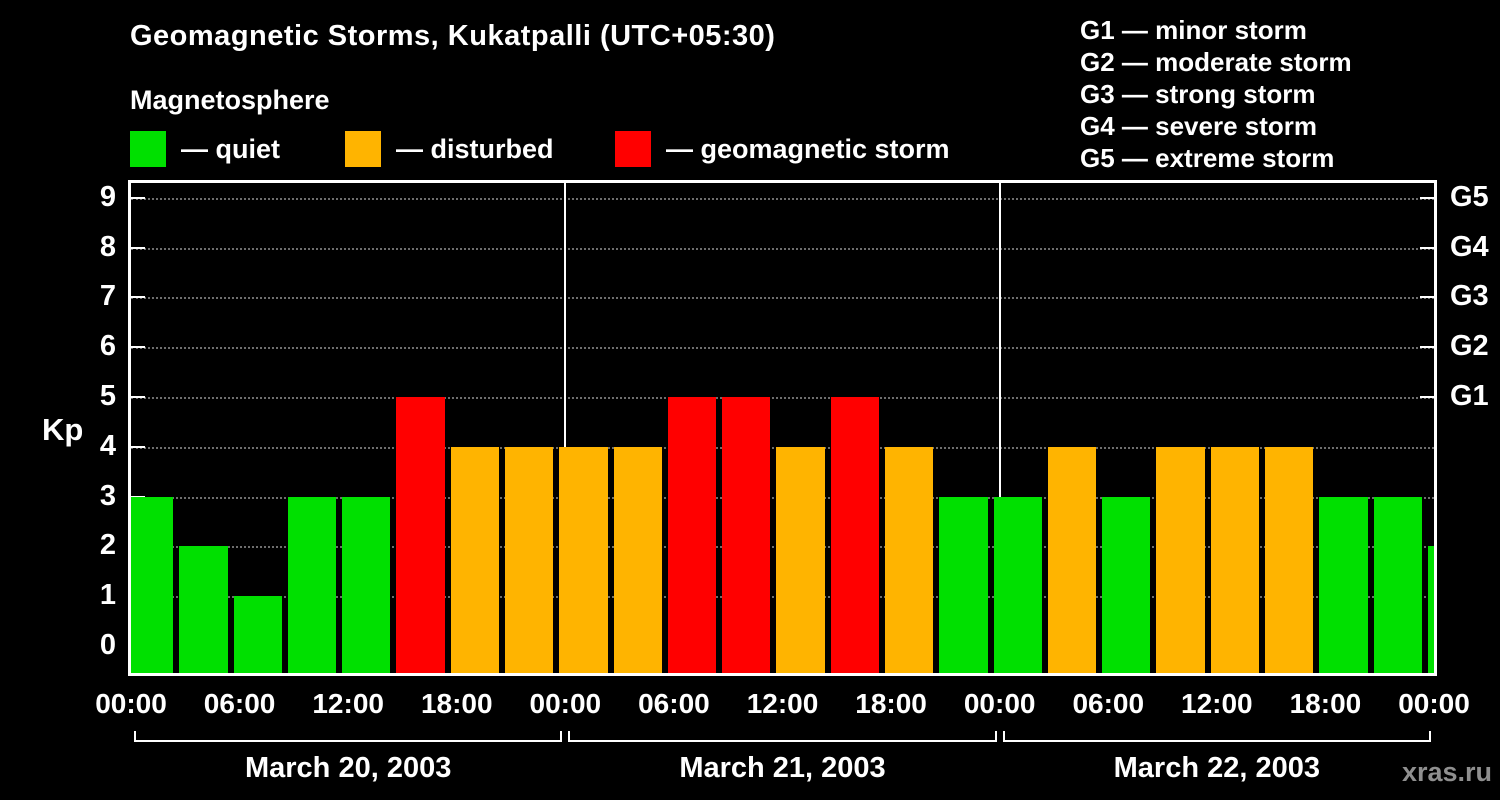 The image size is (1500, 800). What do you see at coordinates (107, 346) in the screenshot?
I see `y-tick-label: 6` at bounding box center [107, 346].